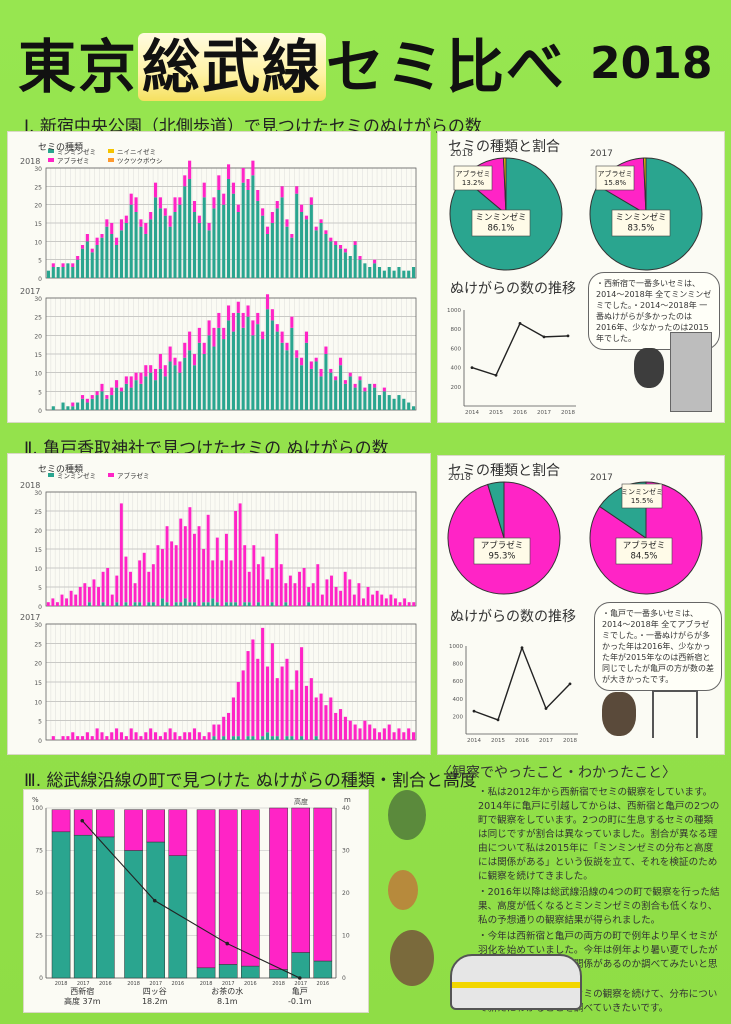  Describe the element at coordinates (136, 151) in the screenshot. I see `legend-label-shinjuku-2018-1: ニイニイゼミ` at that location.